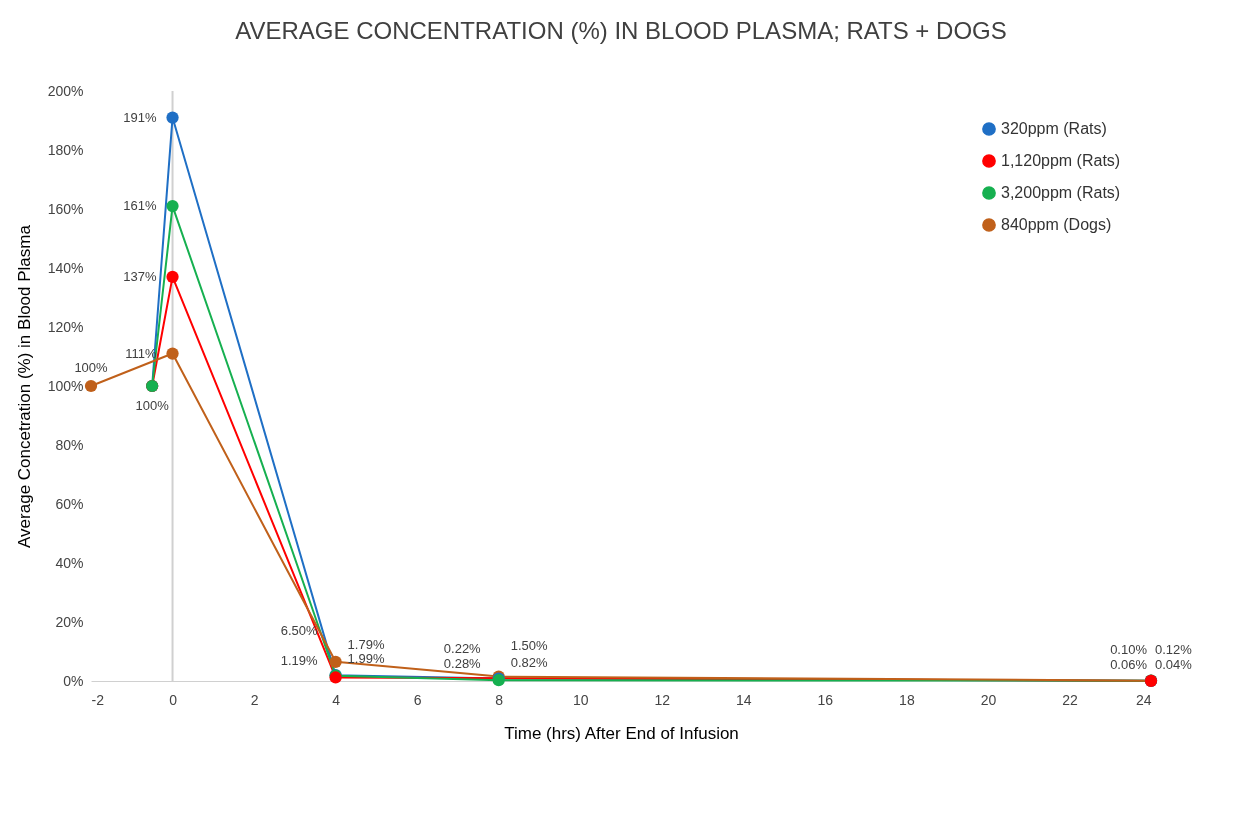  What do you see at coordinates (173, 699) in the screenshot?
I see `x-tick-label: 0` at bounding box center [173, 699].